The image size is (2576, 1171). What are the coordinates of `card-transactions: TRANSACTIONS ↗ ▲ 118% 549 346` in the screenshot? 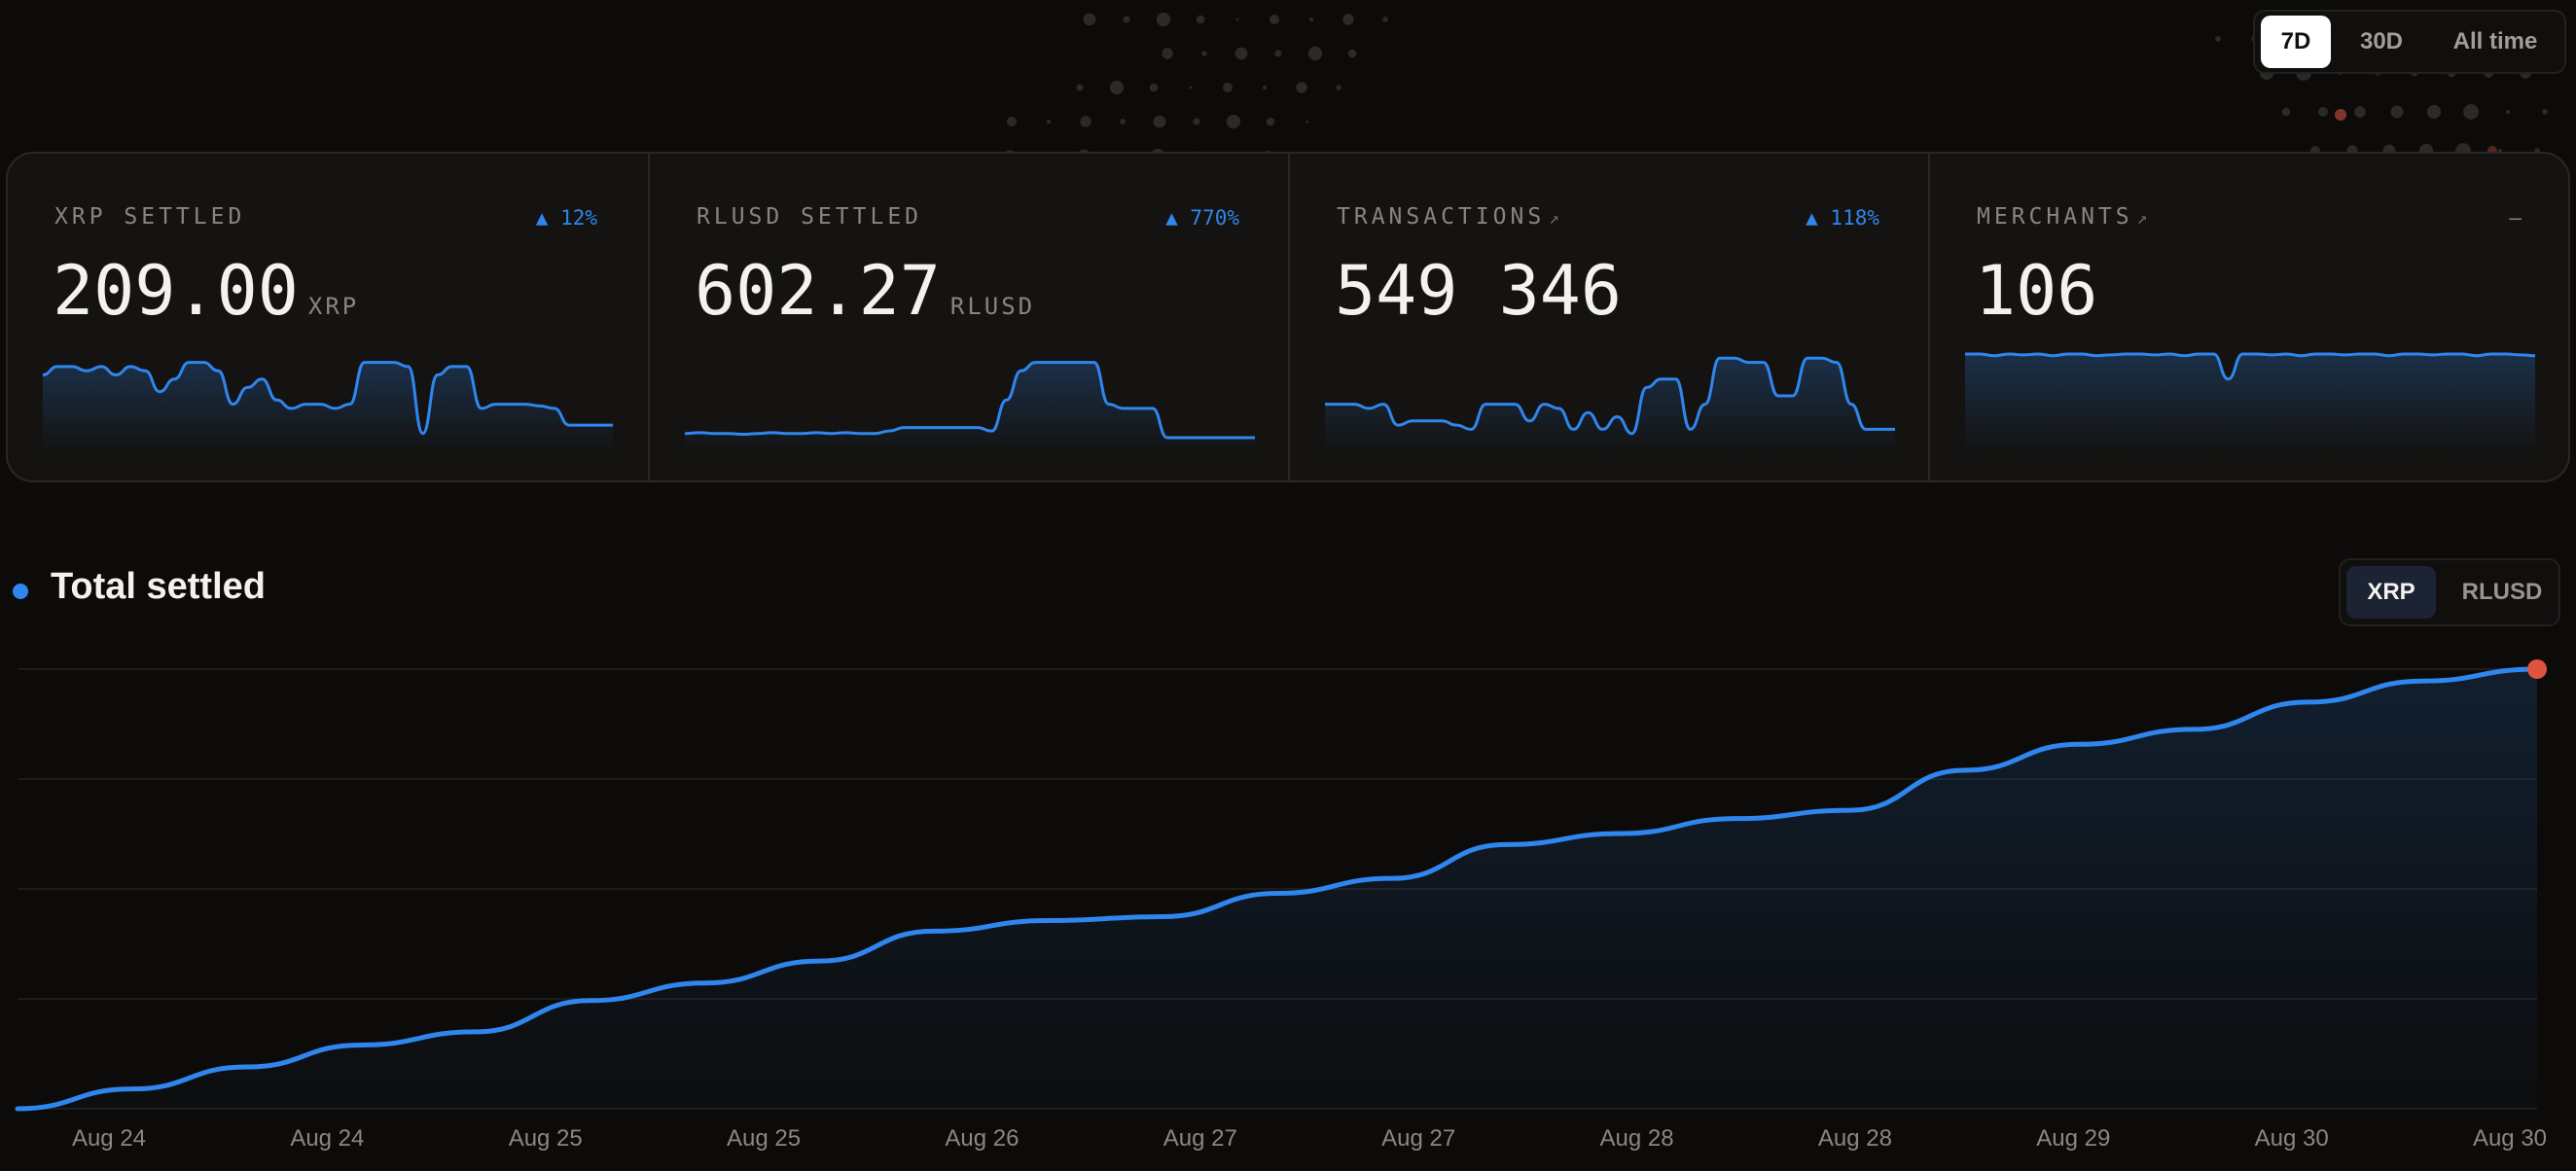 It's located at (1609, 317).